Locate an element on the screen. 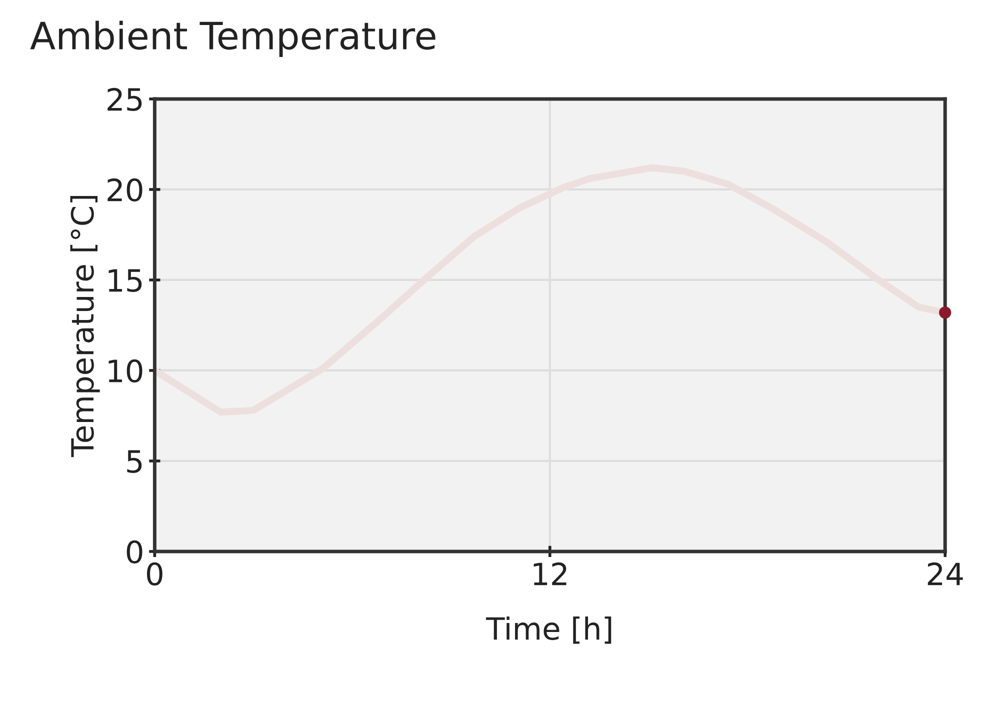 The image size is (998, 707). x-tick-label: 12 is located at coordinates (550, 574).